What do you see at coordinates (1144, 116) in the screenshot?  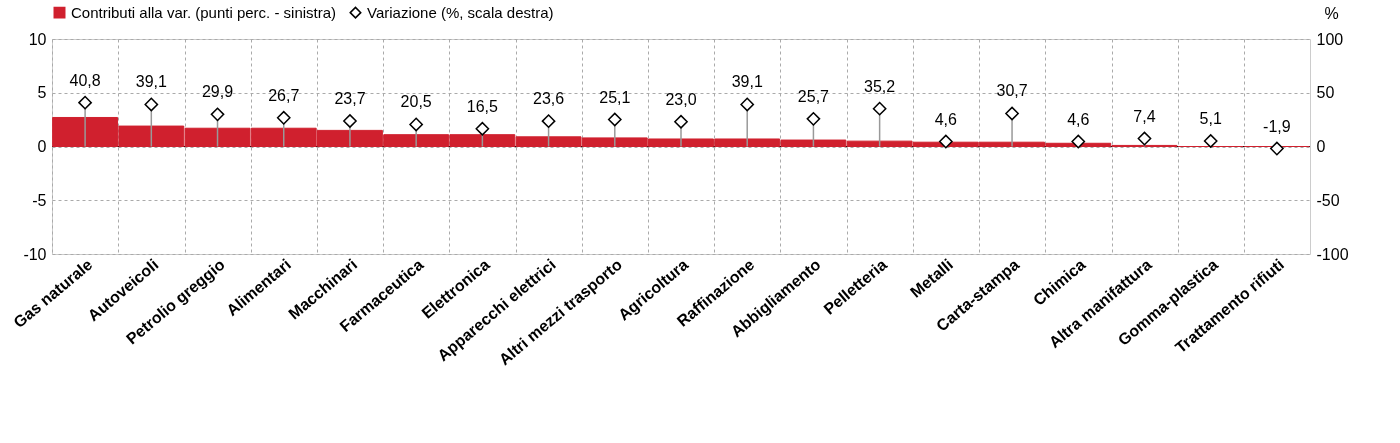 I see `data-label: 7,4` at bounding box center [1144, 116].